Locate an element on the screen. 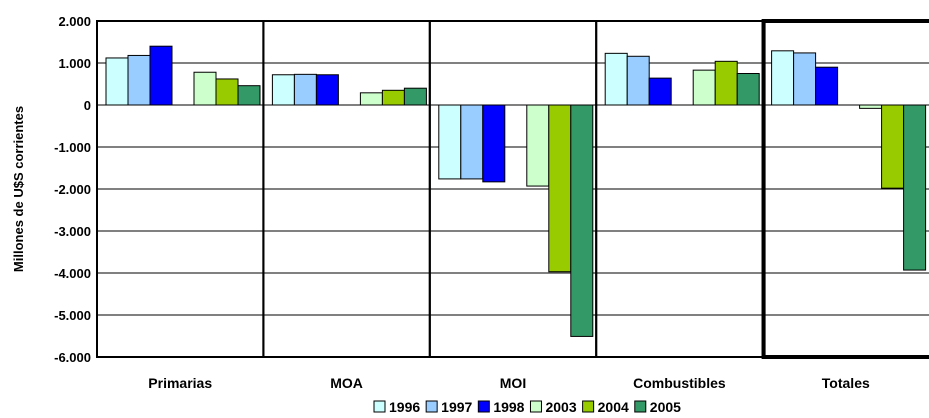  bar-1996-combustibles is located at coordinates (616, 79).